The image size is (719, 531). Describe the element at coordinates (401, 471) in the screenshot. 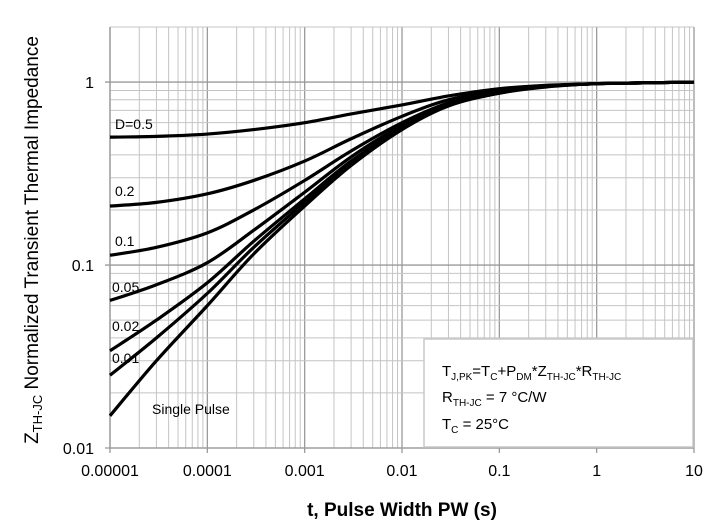

I see `x-tick-label: 0.01` at that location.